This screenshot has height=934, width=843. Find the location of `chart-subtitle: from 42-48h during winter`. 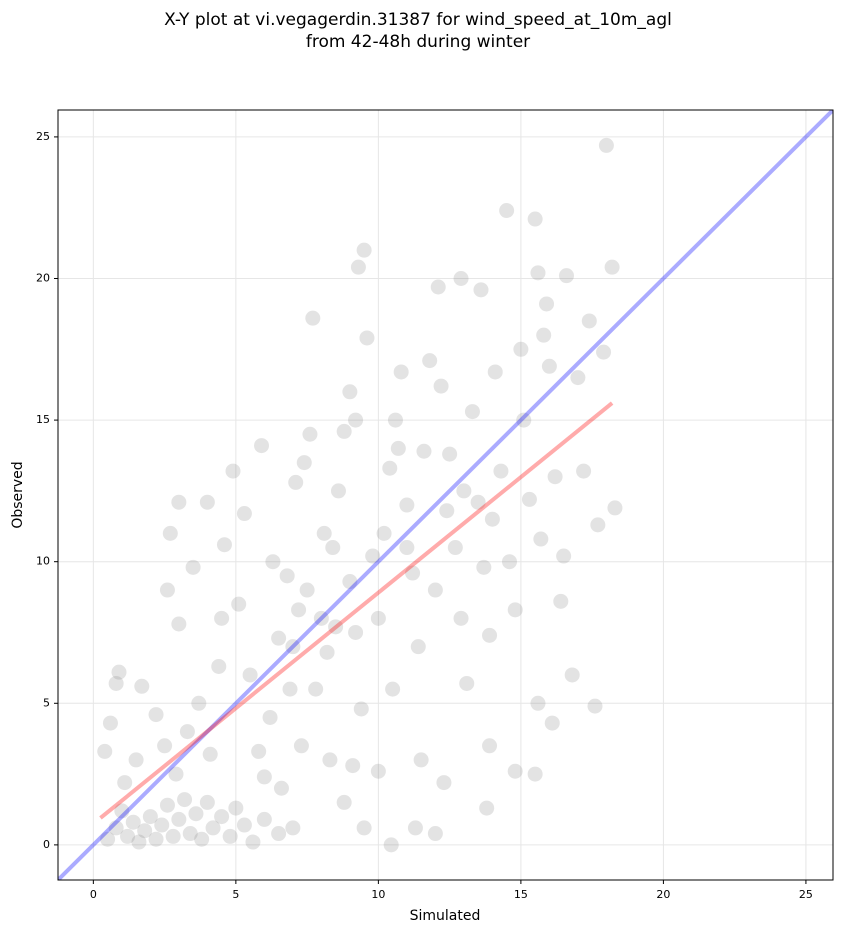

chart-subtitle: from 42-48h during winter is located at coordinates (418, 42).